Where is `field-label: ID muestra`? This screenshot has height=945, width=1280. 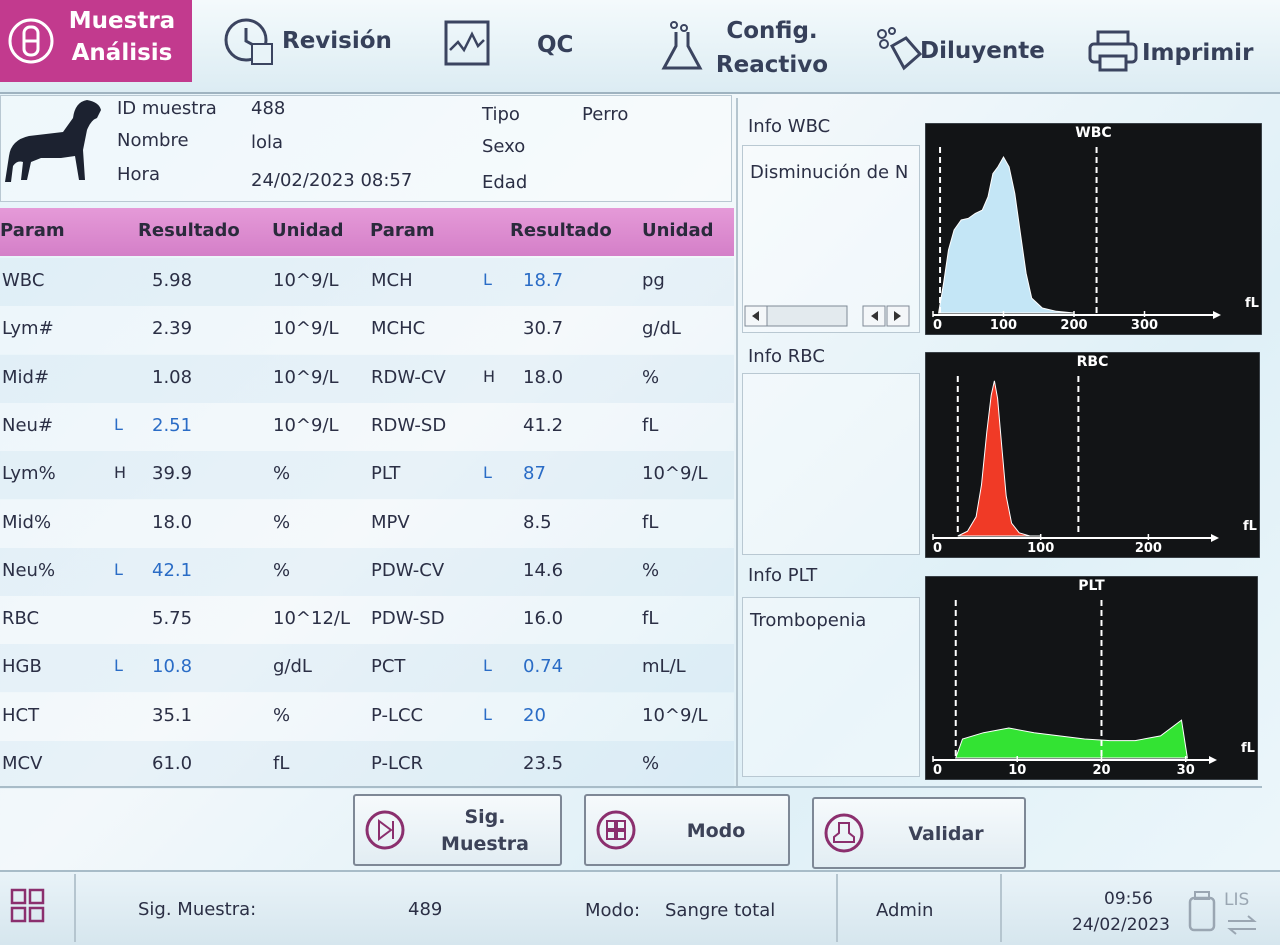
field-label: ID muestra is located at coordinates (167, 108).